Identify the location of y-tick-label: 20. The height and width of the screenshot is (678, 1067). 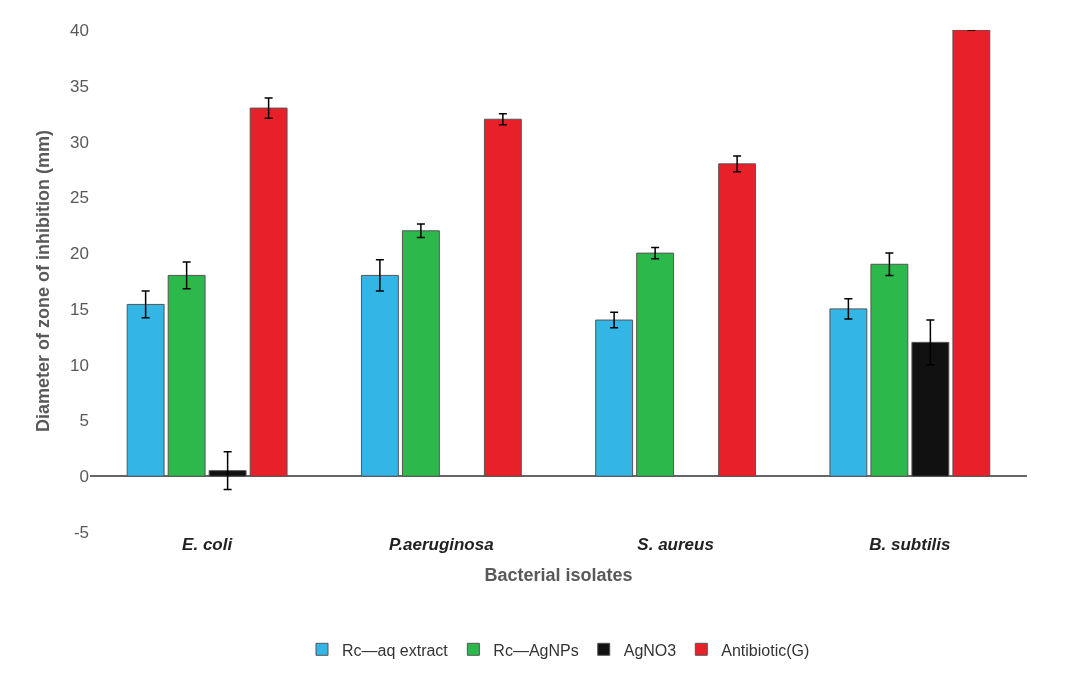
(79, 254).